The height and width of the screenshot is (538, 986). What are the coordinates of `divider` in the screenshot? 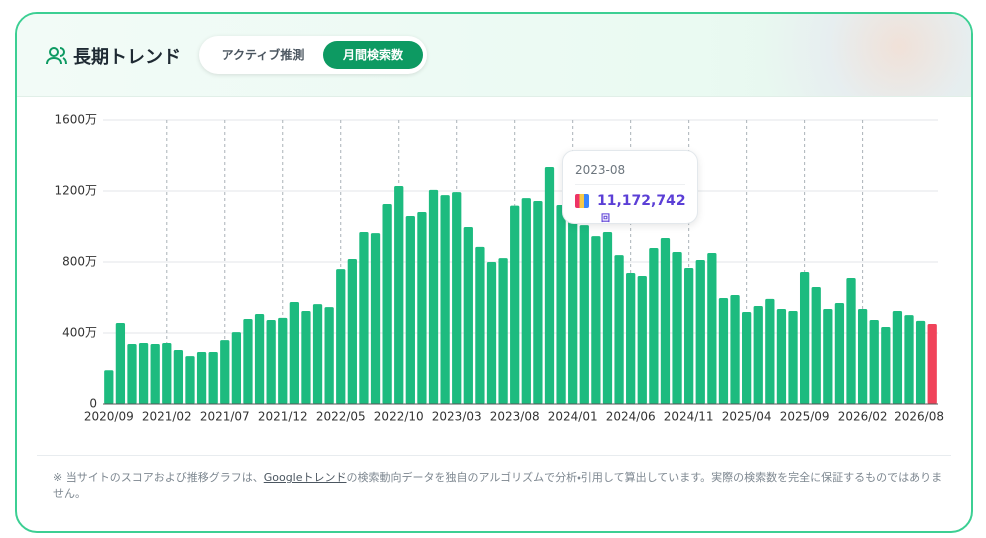 It's located at (494, 455).